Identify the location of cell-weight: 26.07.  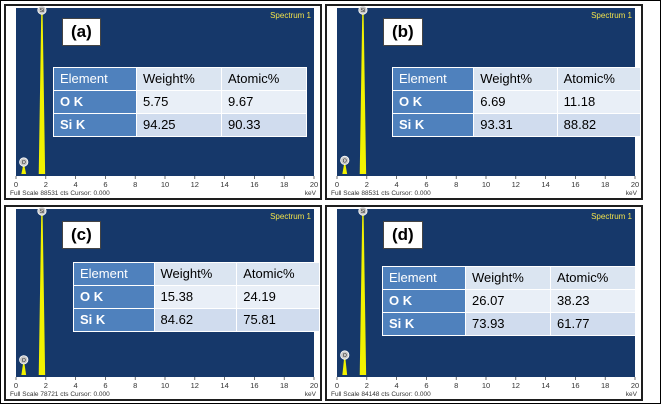
(508, 301).